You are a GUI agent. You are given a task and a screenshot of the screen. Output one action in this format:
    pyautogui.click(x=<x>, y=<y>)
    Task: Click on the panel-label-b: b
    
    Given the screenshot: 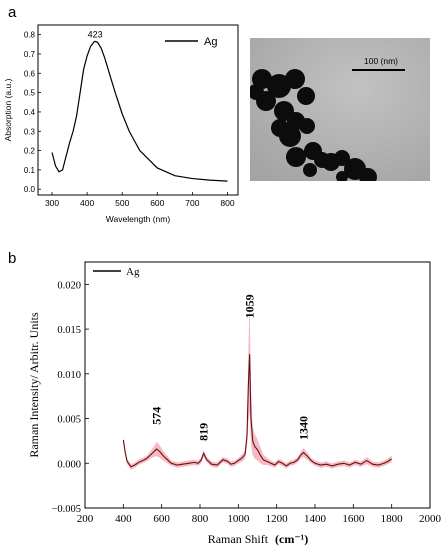 What is the action you would take?
    pyautogui.click(x=12, y=258)
    